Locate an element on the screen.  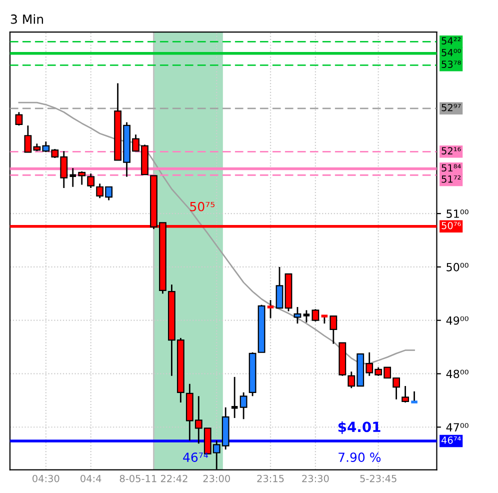
x-tick-label: 04:30 is located at coordinates (46, 478).